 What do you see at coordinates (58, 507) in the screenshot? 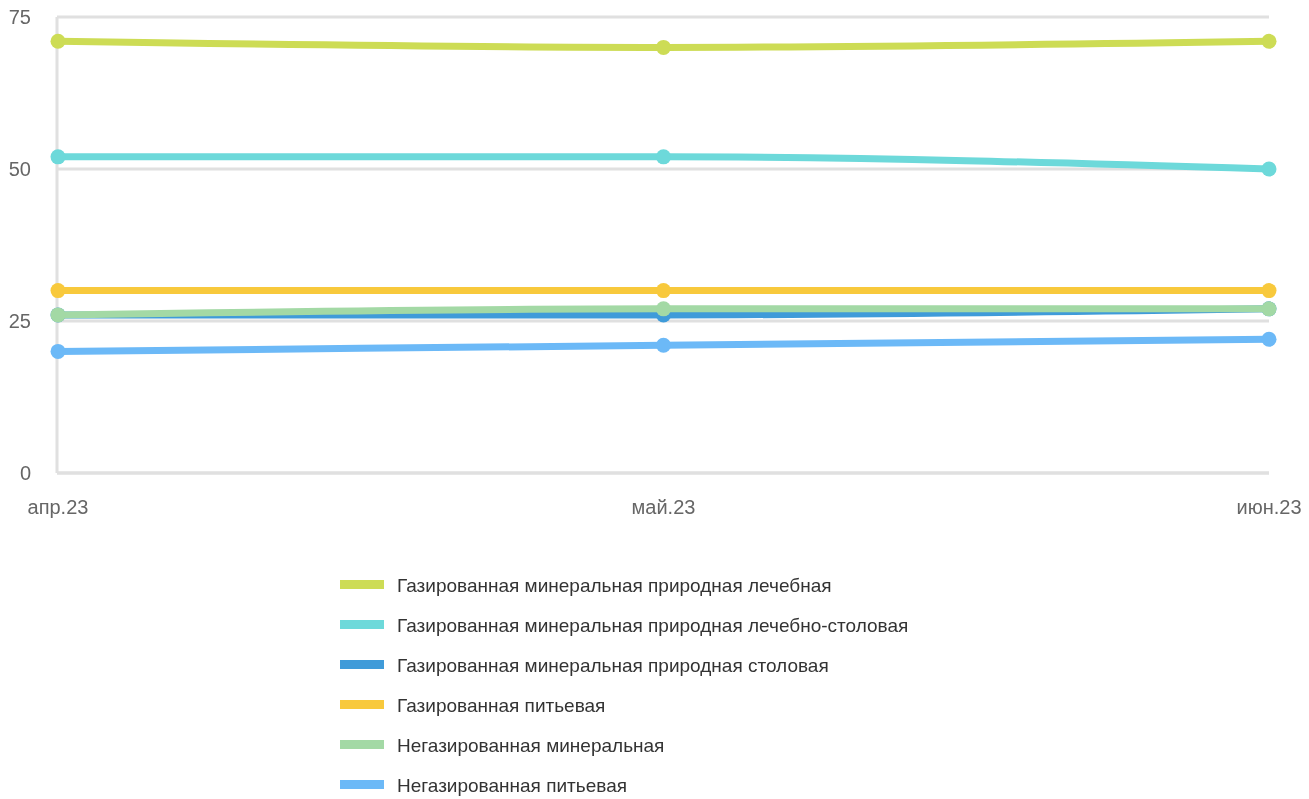
I see `x-tick-label: апр.23` at bounding box center [58, 507].